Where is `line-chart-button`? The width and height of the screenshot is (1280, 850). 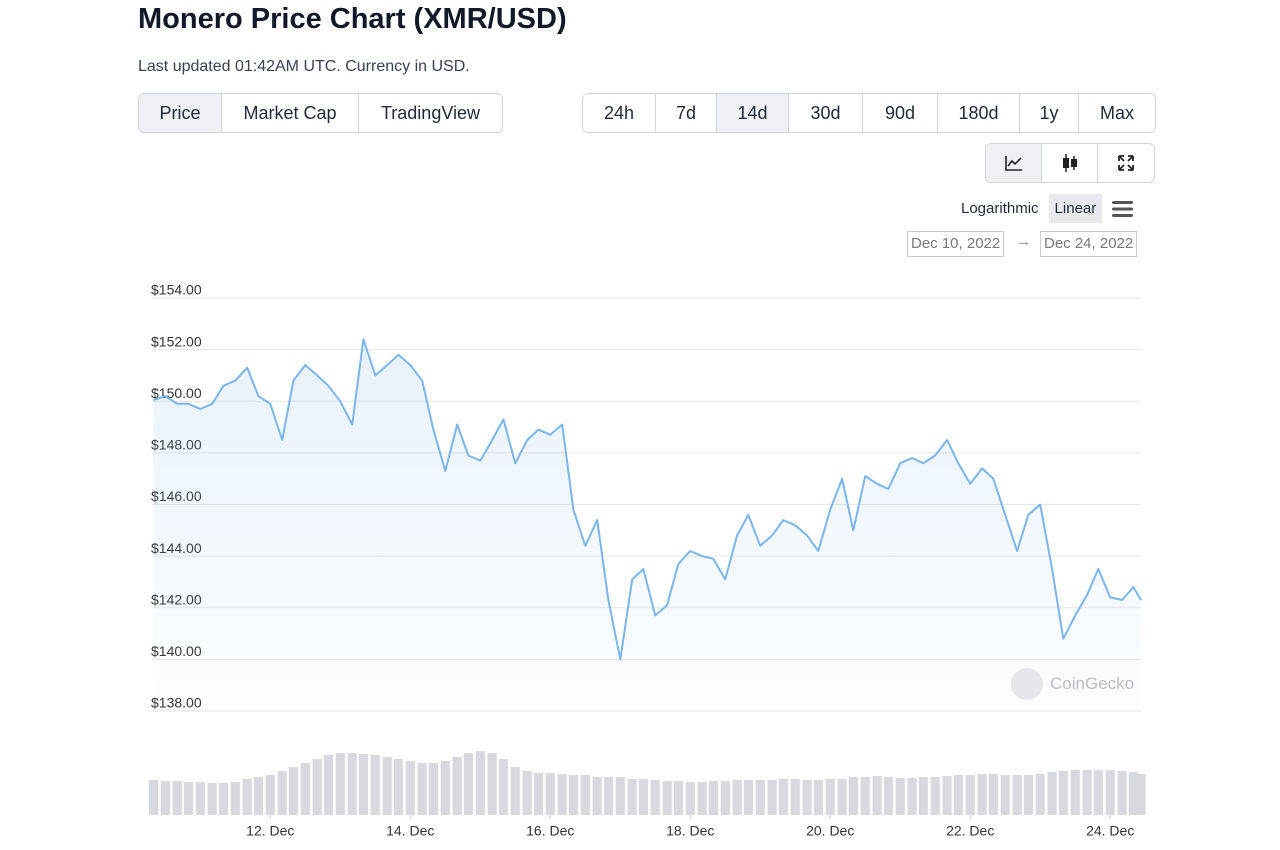 line-chart-button is located at coordinates (1014, 163).